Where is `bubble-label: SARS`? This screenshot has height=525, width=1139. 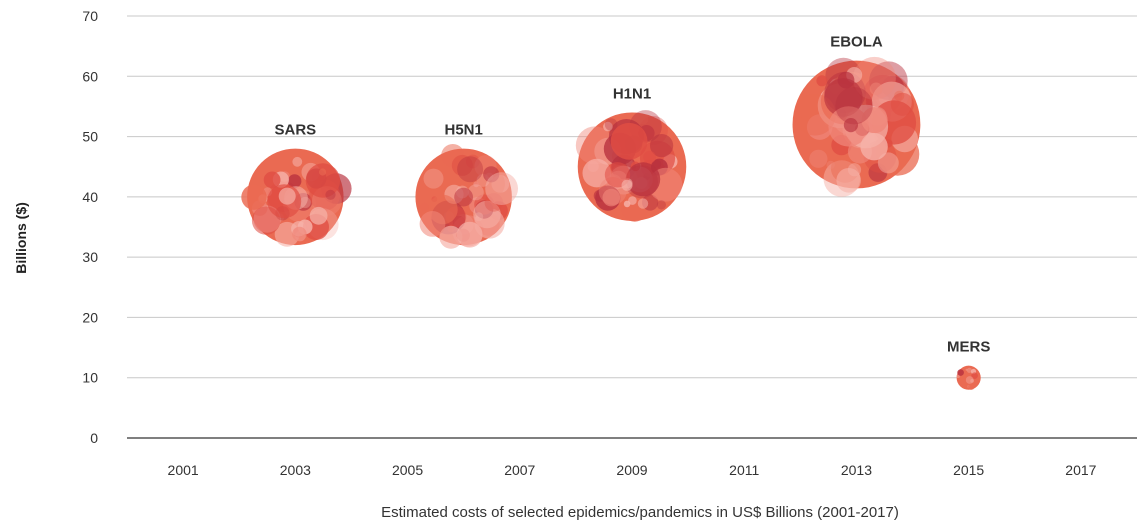 bubble-label: SARS is located at coordinates (295, 130).